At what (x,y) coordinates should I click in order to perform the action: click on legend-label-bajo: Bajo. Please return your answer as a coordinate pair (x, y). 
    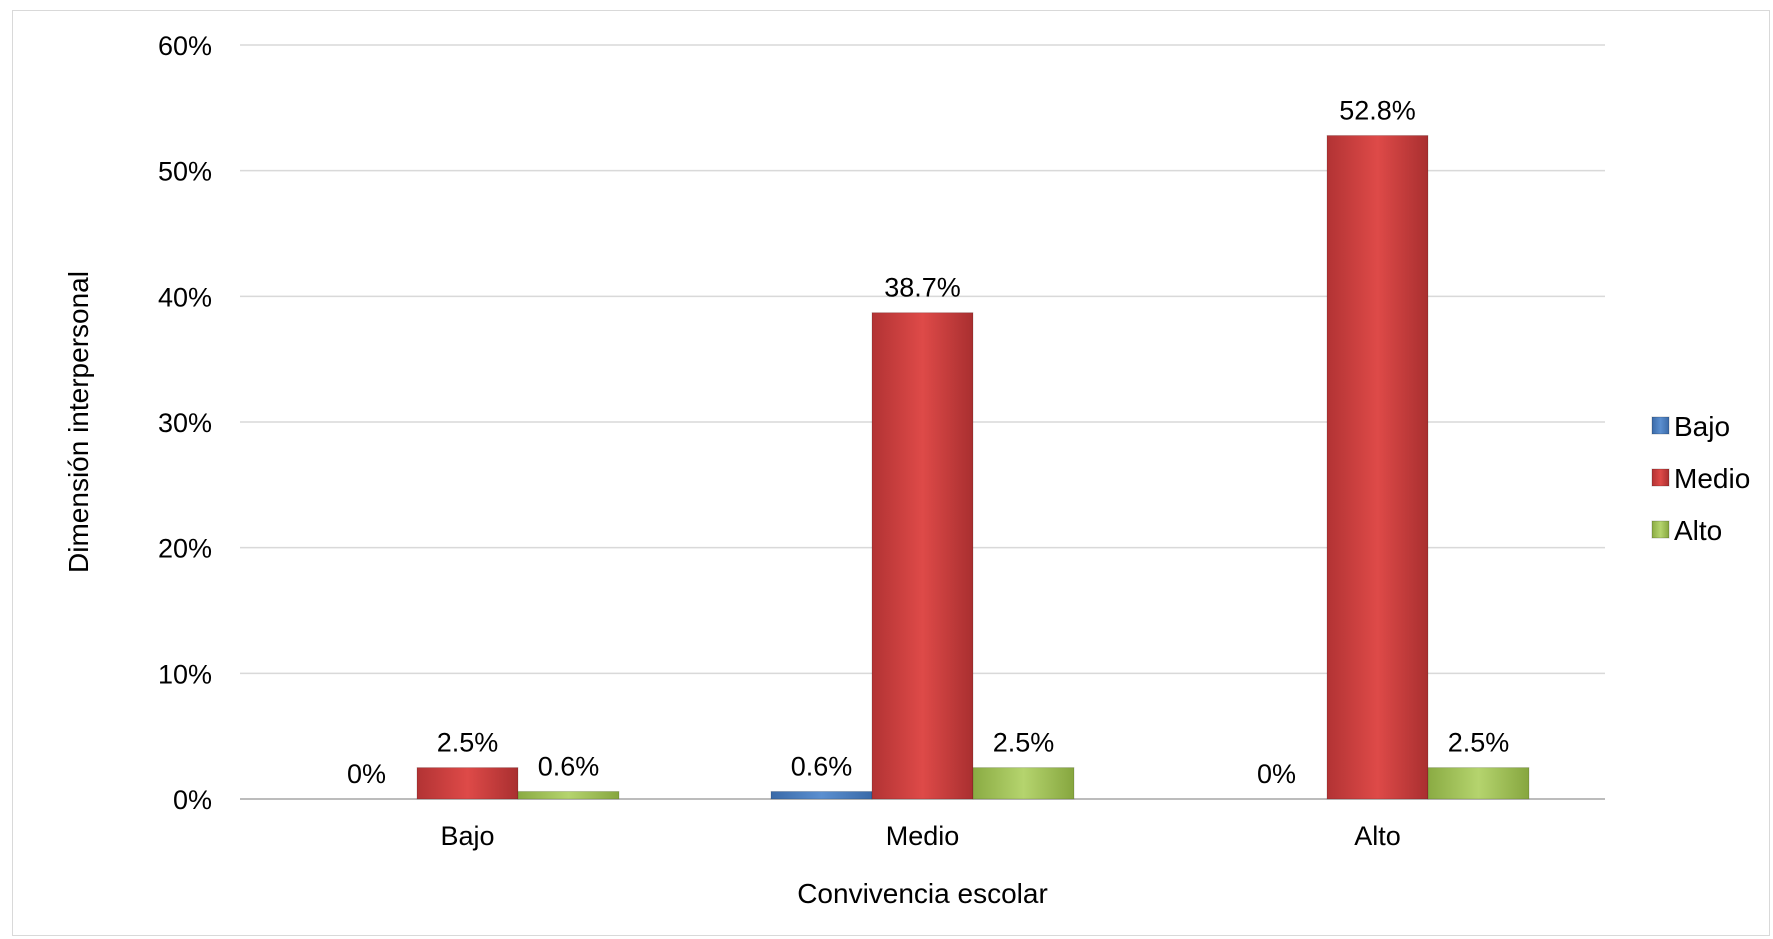
    Looking at the image, I should click on (1702, 426).